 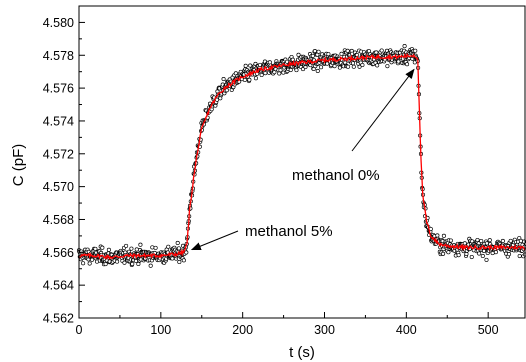 I want to click on y-tick-label: 4.572, so click(x=58, y=154).